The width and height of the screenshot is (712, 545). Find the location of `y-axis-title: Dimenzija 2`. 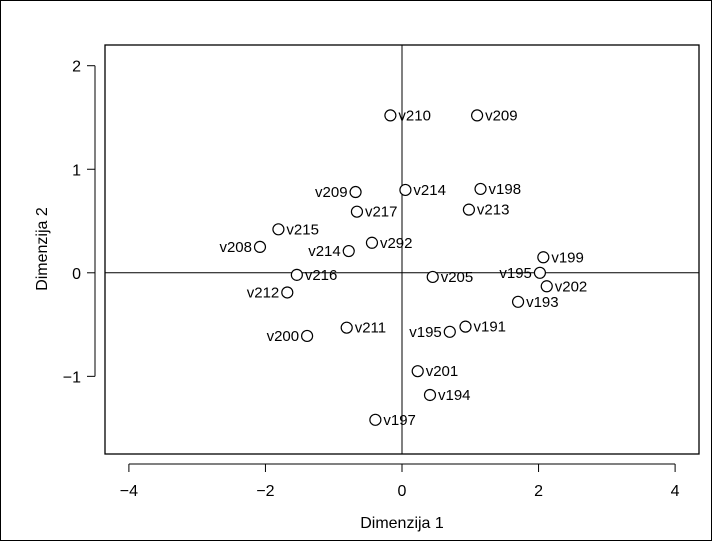

y-axis-title: Dimenzija 2 is located at coordinates (42, 249).